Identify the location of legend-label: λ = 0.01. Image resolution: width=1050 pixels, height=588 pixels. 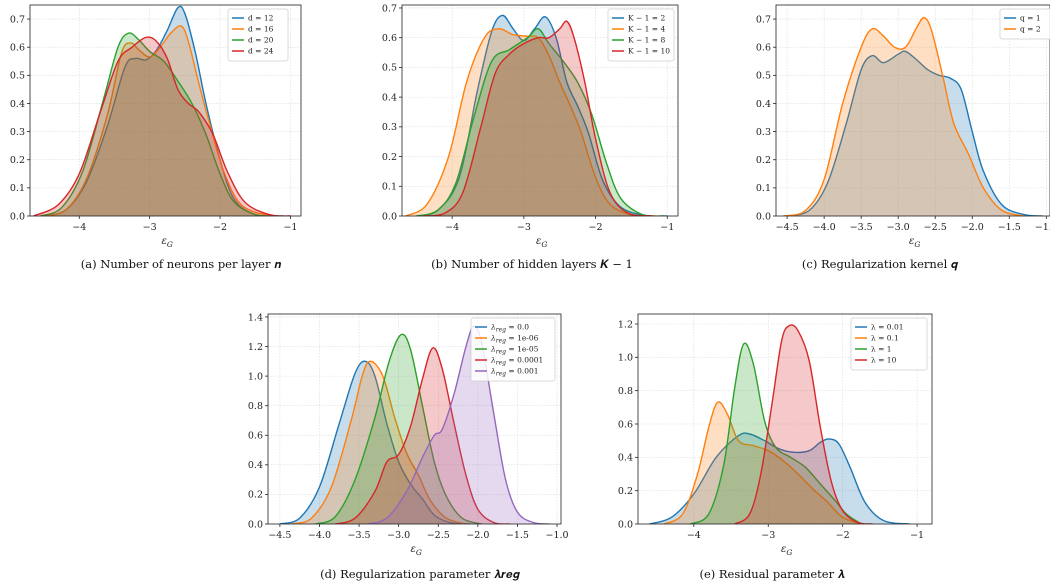
(887, 327).